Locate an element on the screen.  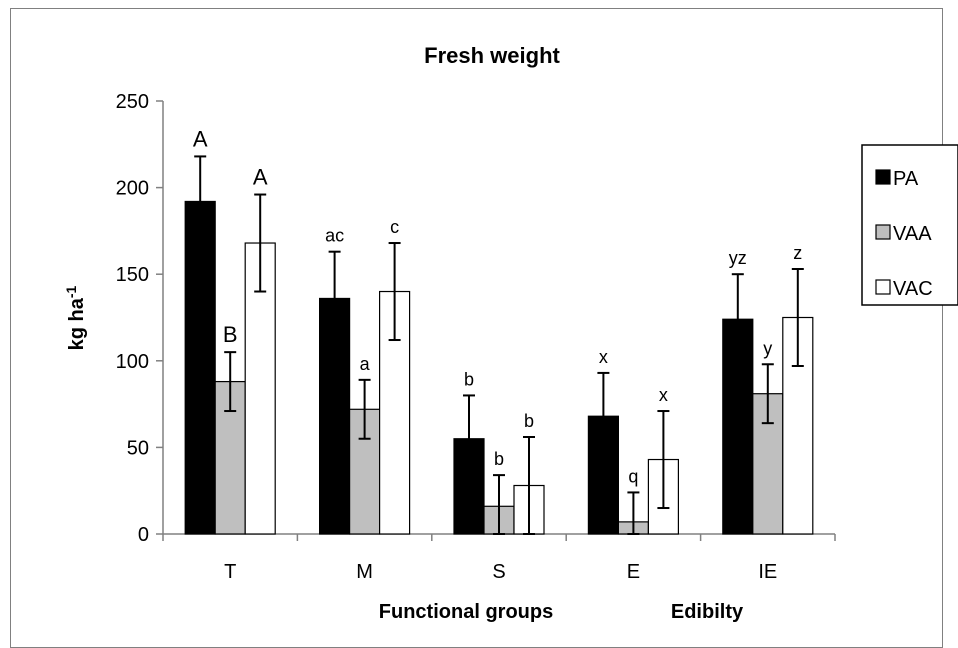
y-axis-label-base: kg ha is located at coordinates (77, 323).